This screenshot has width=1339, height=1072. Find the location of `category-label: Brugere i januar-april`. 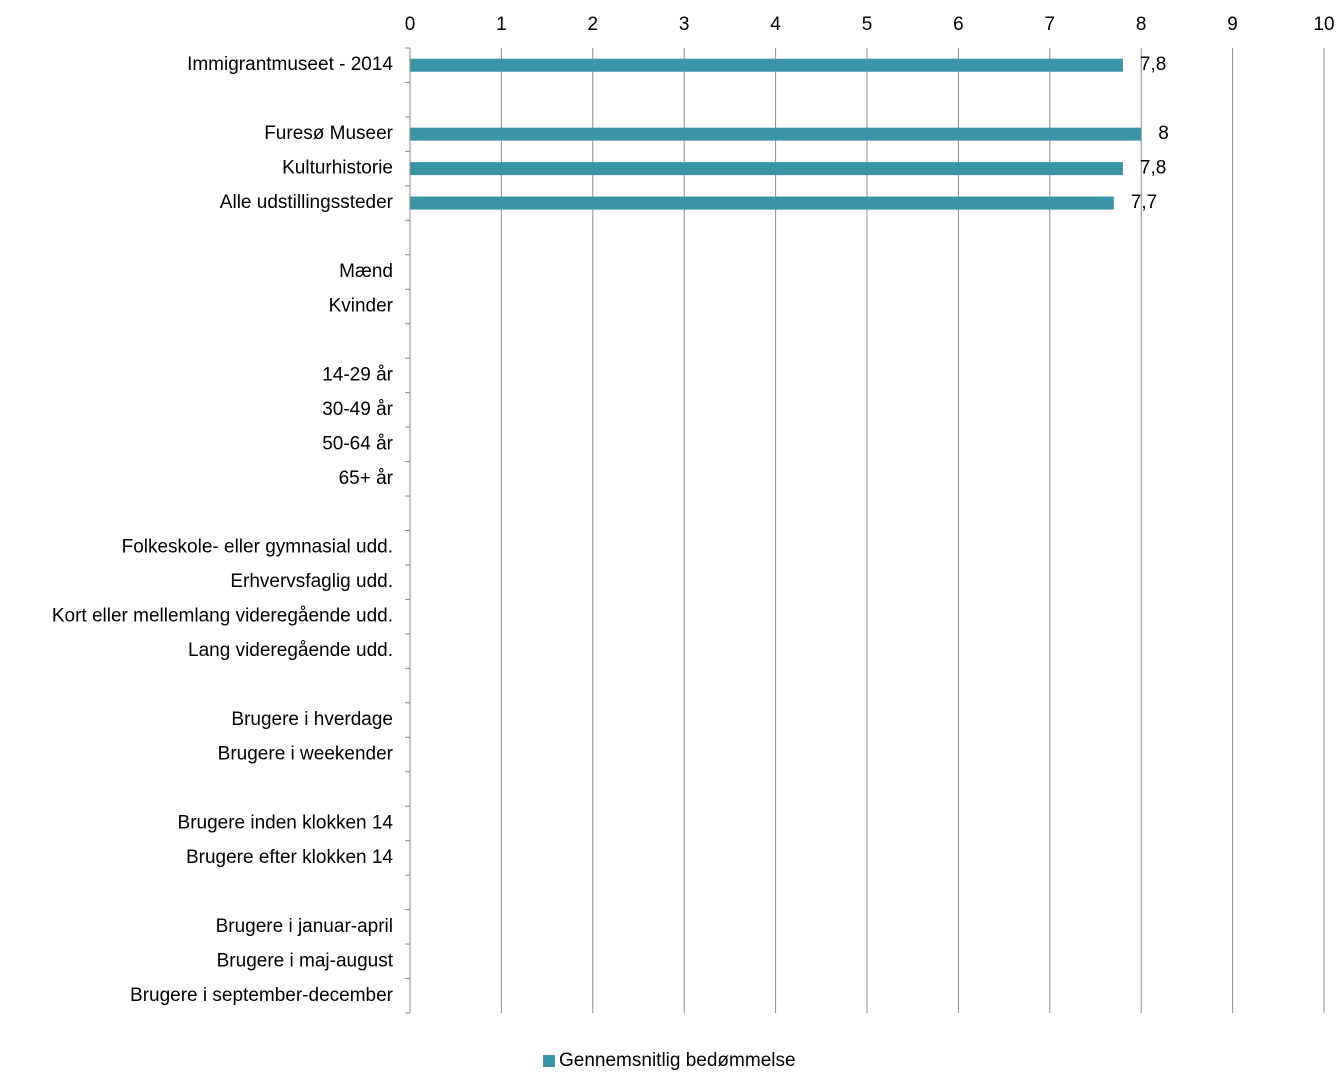

category-label: Brugere i januar-april is located at coordinates (304, 926).